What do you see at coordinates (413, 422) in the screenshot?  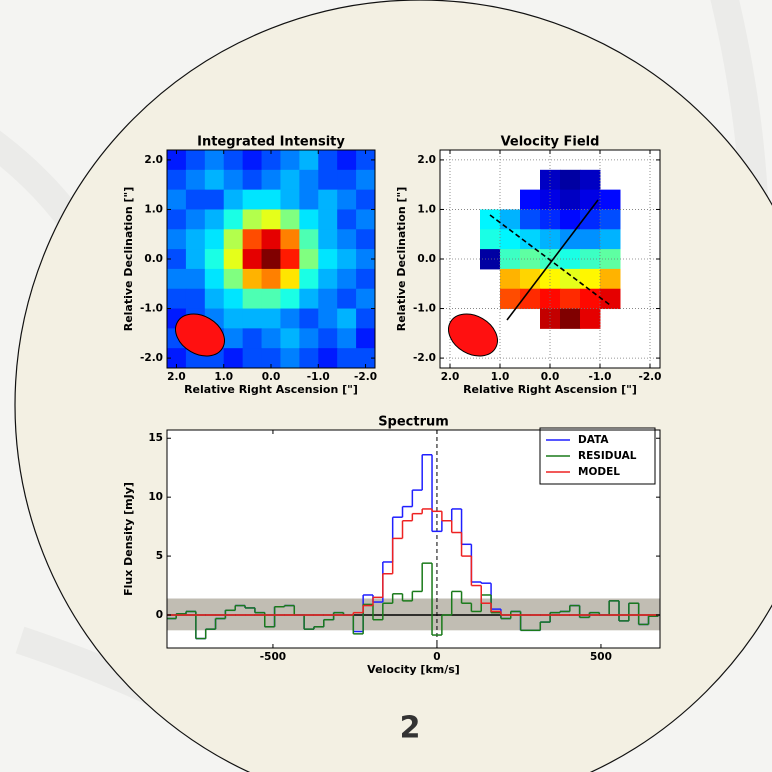 I see `chart-title: Spectrum` at bounding box center [413, 422].